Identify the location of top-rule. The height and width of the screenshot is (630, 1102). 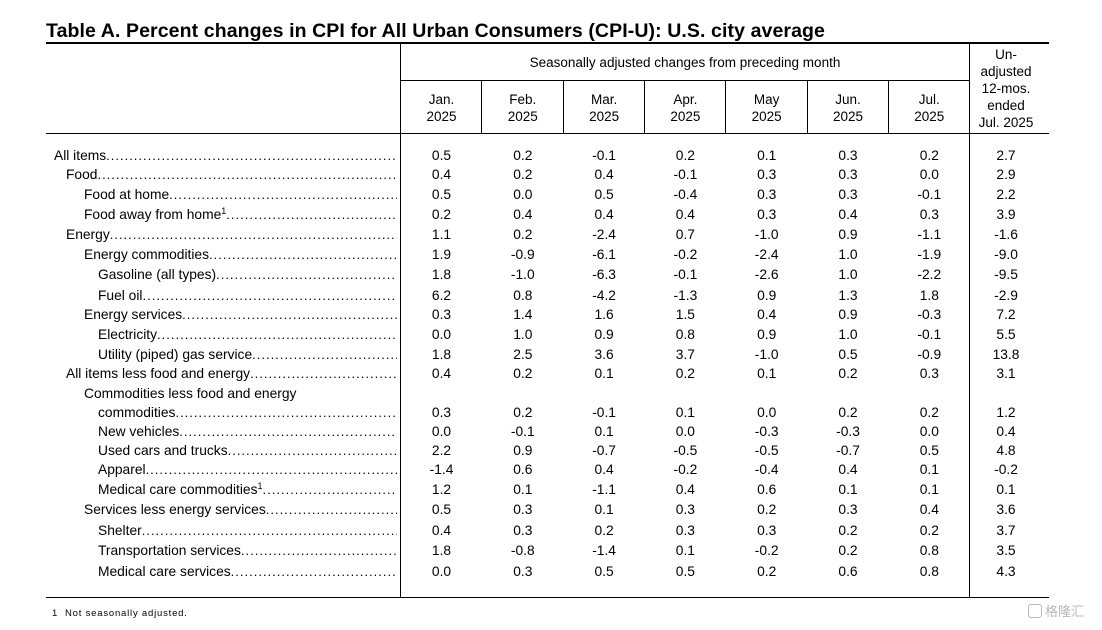
(547, 43).